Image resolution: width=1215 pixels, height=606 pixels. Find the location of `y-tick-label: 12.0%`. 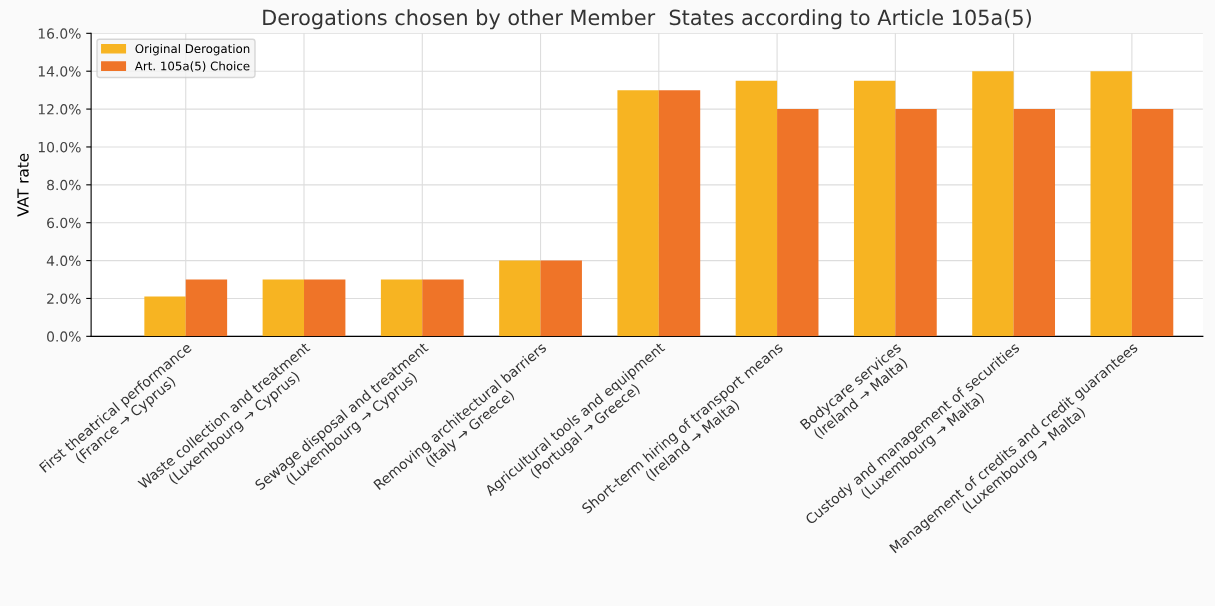

y-tick-label: 12.0% is located at coordinates (59, 109).